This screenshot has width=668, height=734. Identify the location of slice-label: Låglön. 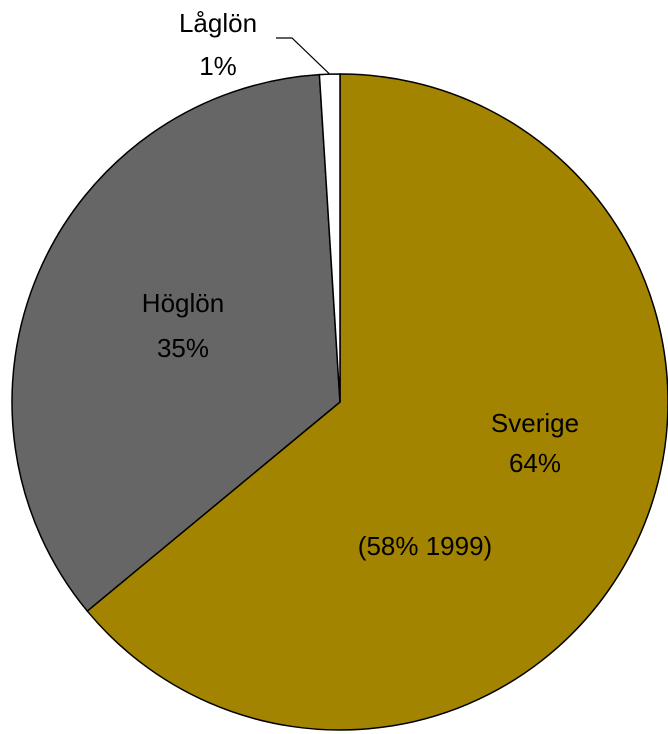
(218, 23).